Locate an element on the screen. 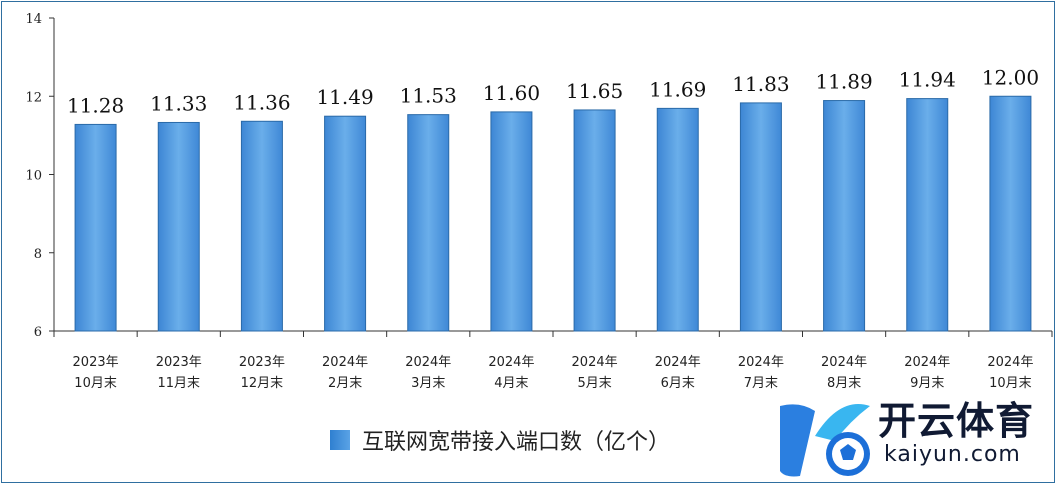 The width and height of the screenshot is (1058, 490). watermark-text-cn: 开云体育 is located at coordinates (956, 421).